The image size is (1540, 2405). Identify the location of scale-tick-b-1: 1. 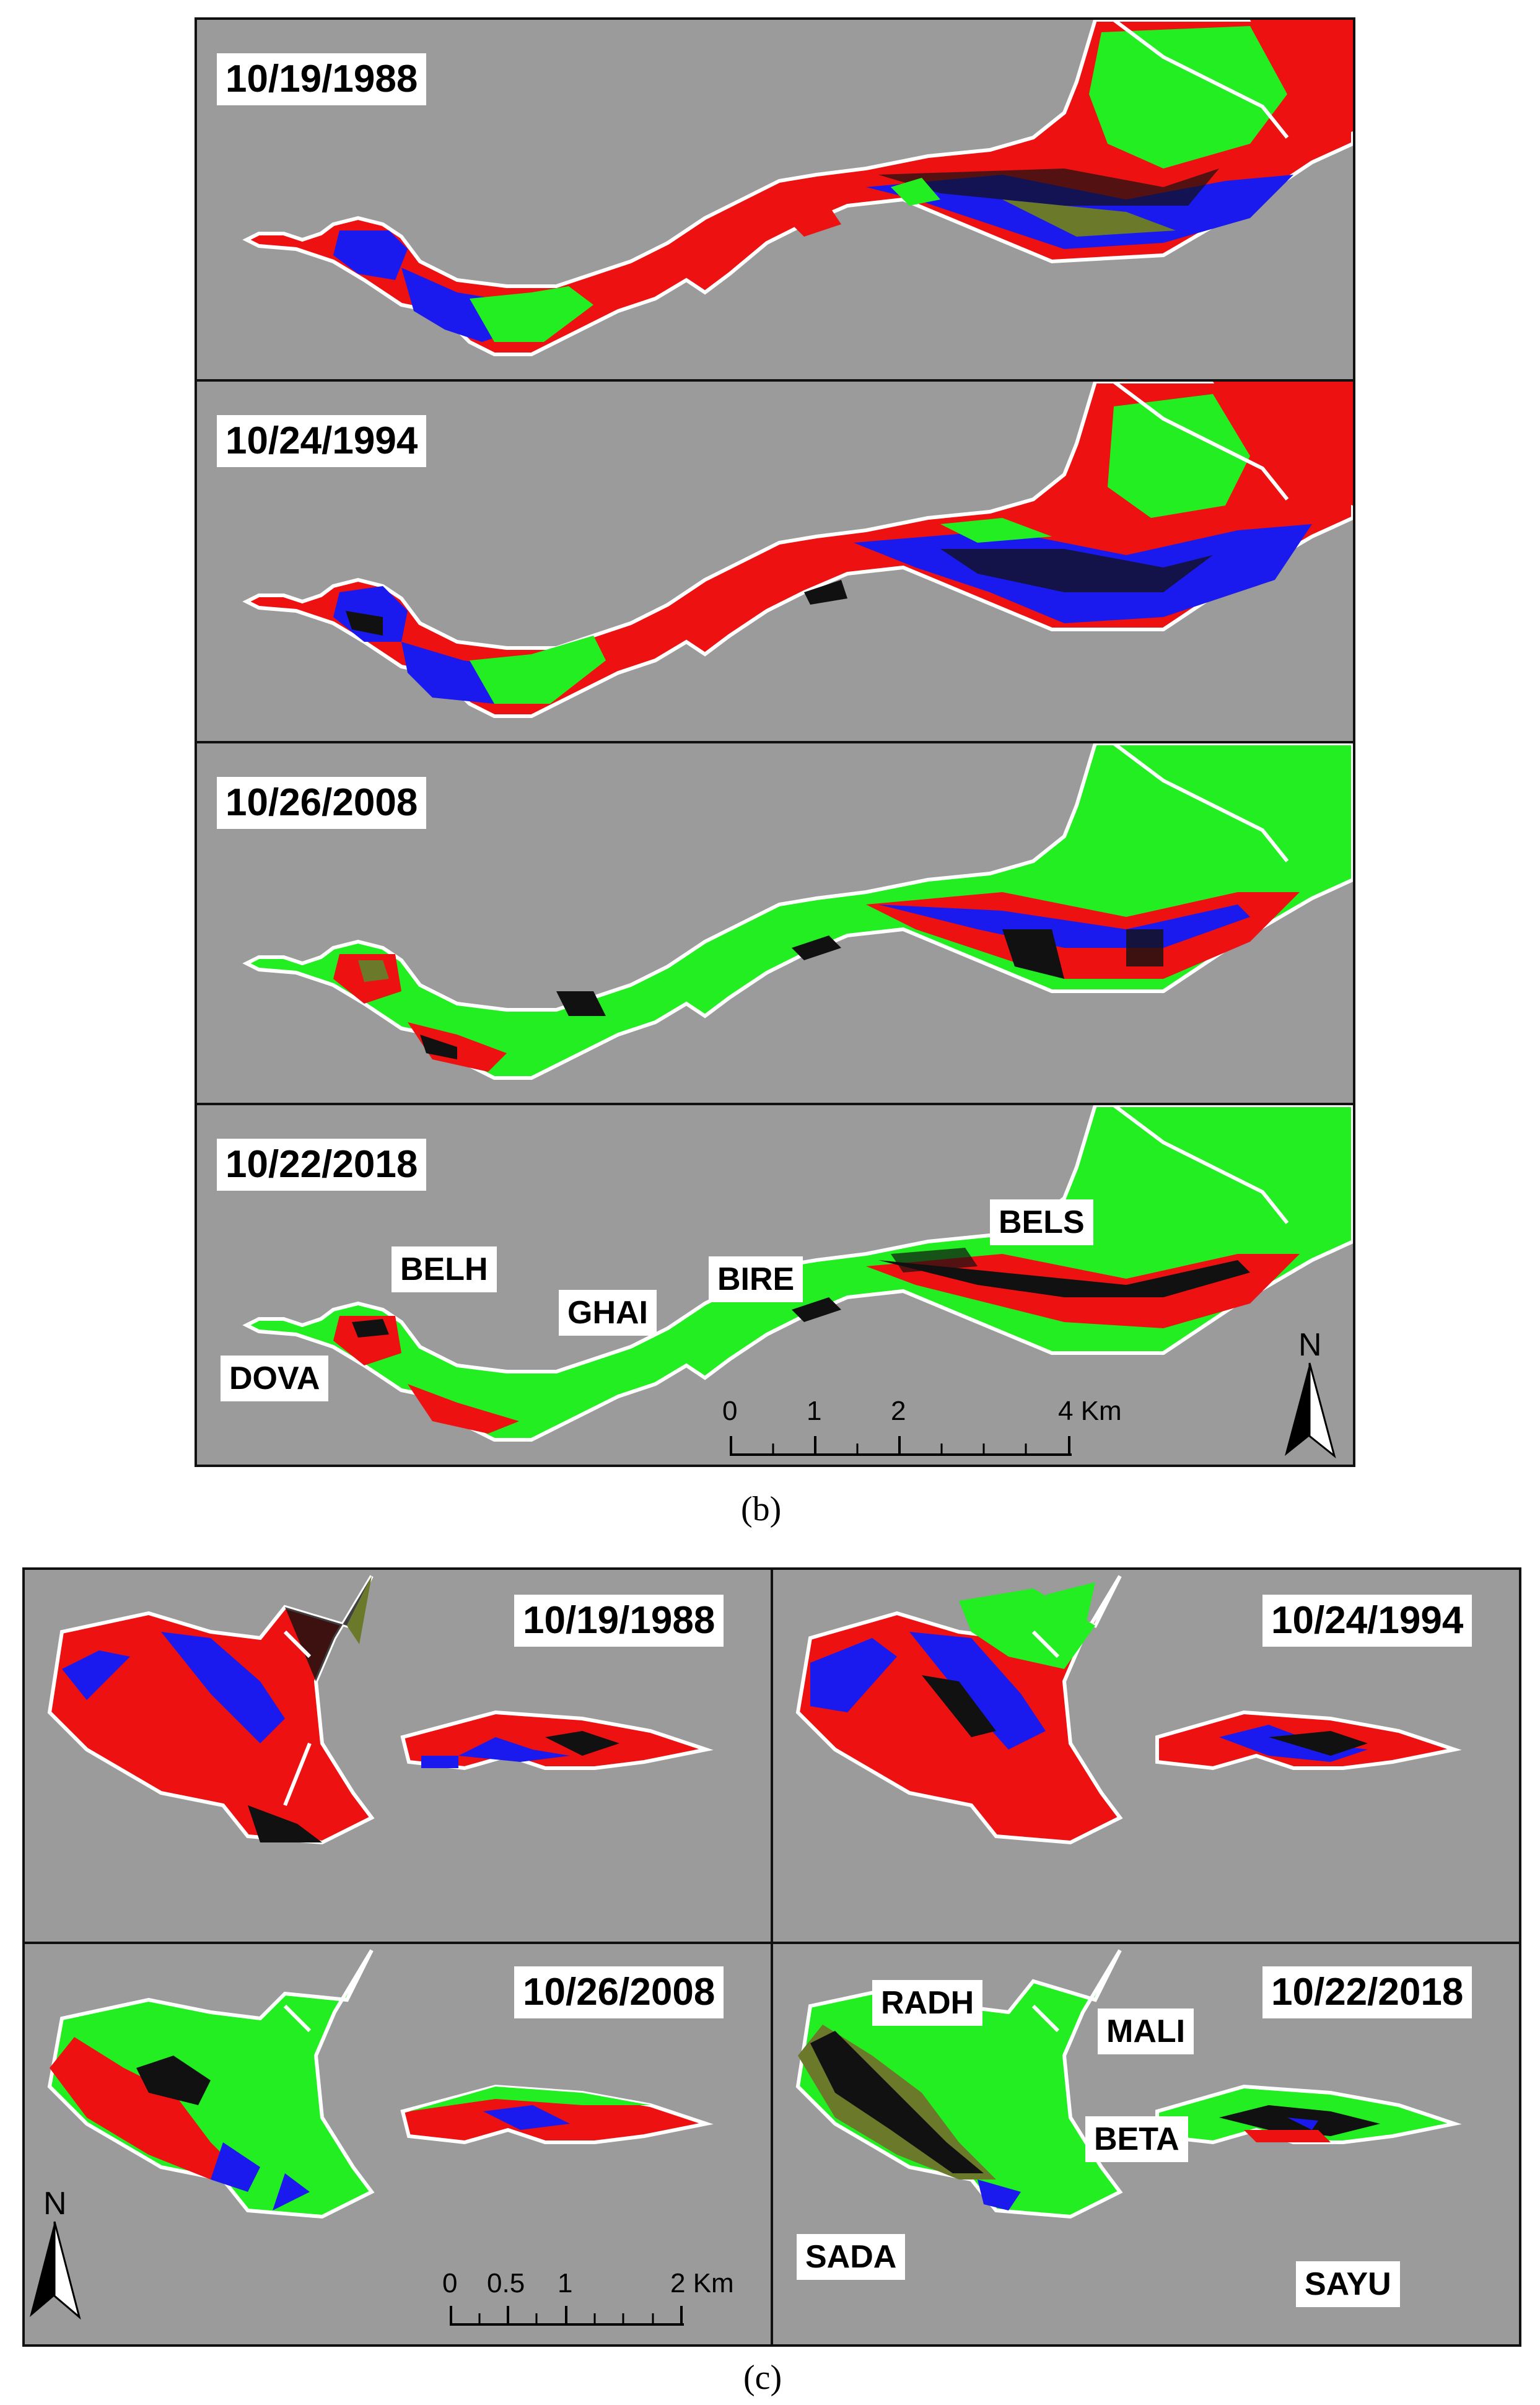
(814, 1411).